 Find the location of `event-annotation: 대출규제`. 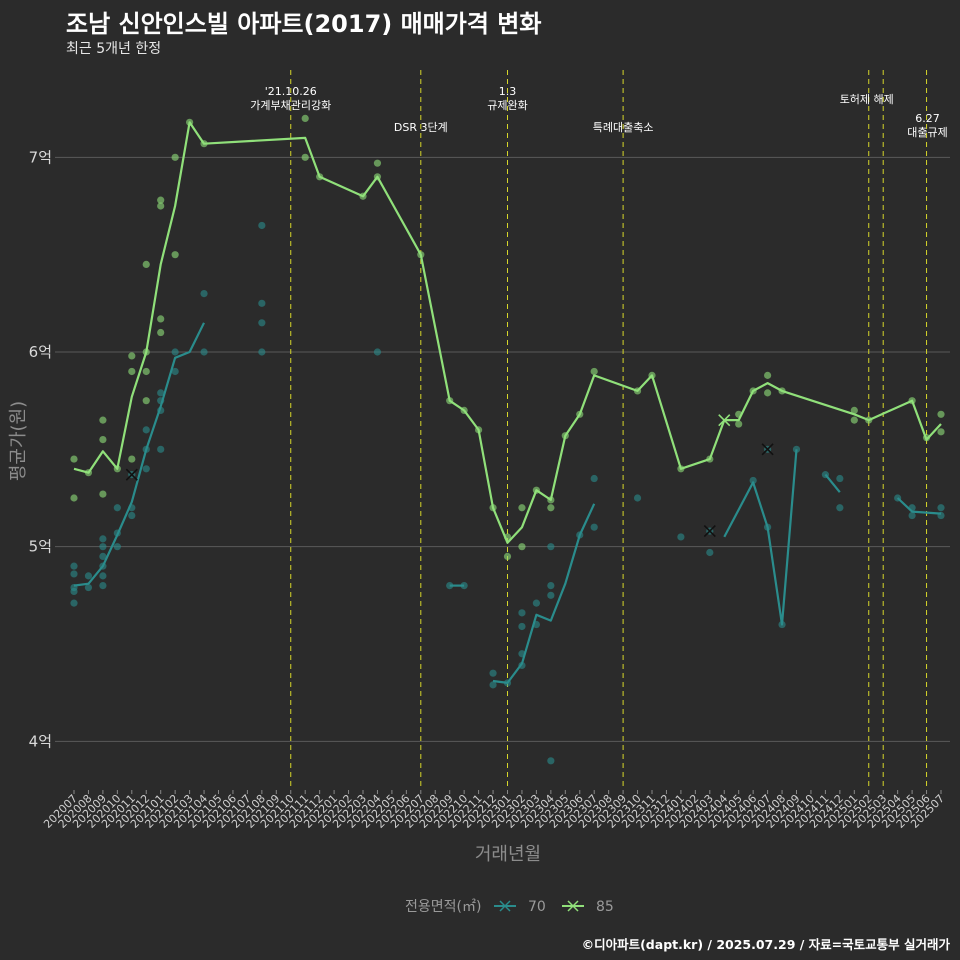

event-annotation: 대출규제 is located at coordinates (927, 132).